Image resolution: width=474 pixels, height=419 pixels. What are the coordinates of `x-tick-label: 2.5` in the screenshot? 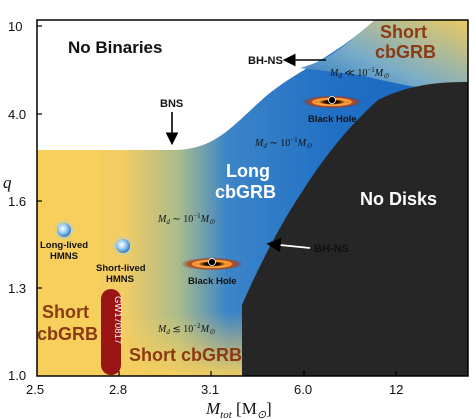 It's located at (35, 389).